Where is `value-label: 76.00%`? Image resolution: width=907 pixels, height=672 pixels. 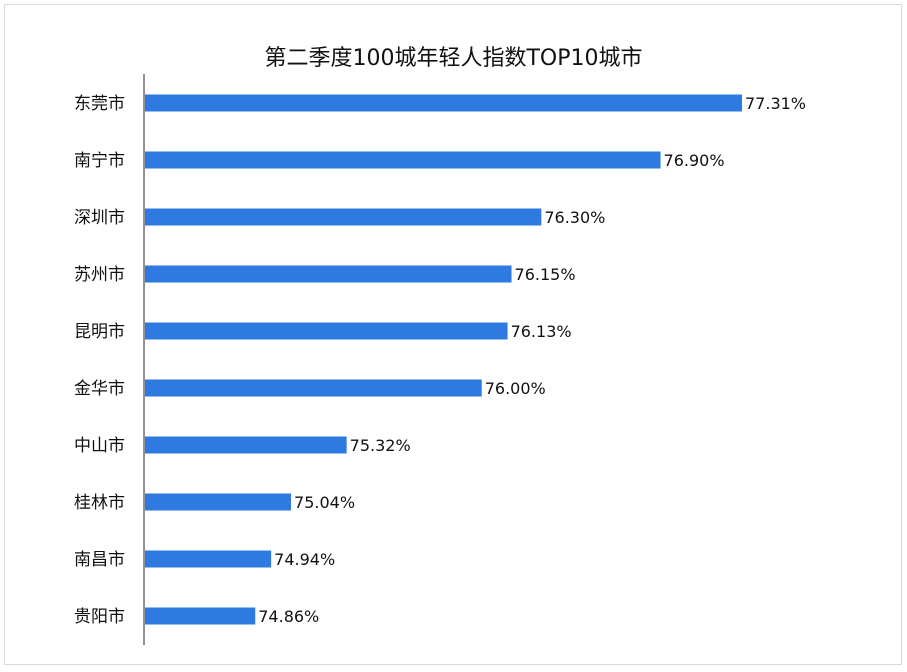
value-label: 76.00% is located at coordinates (515, 388).